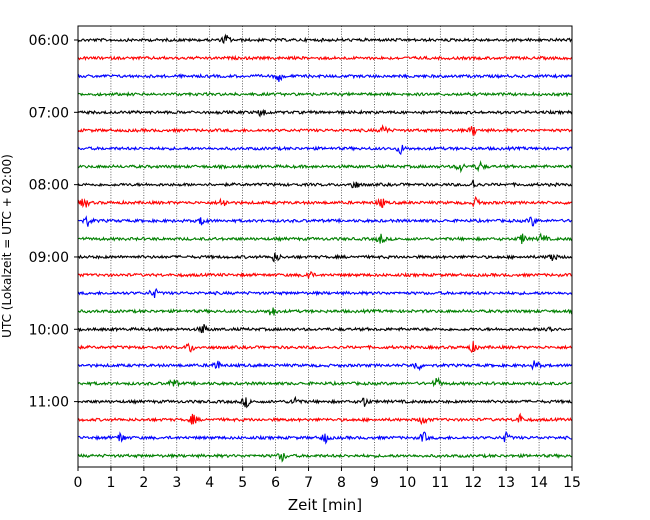 This screenshot has height=520, width=650. What do you see at coordinates (49, 41) in the screenshot?
I see `y-tick-label: 06:00` at bounding box center [49, 41].